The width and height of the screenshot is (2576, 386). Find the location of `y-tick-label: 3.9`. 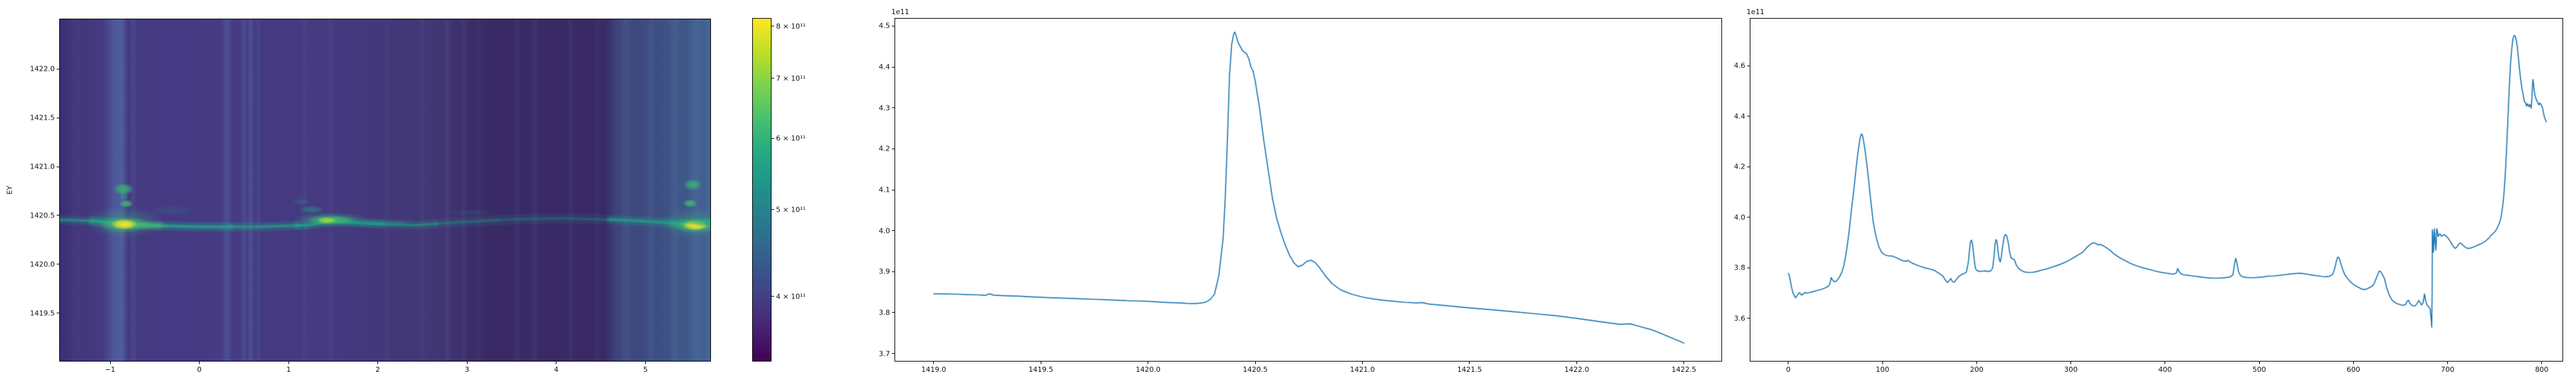

y-tick-label: 3.9 is located at coordinates (884, 271).